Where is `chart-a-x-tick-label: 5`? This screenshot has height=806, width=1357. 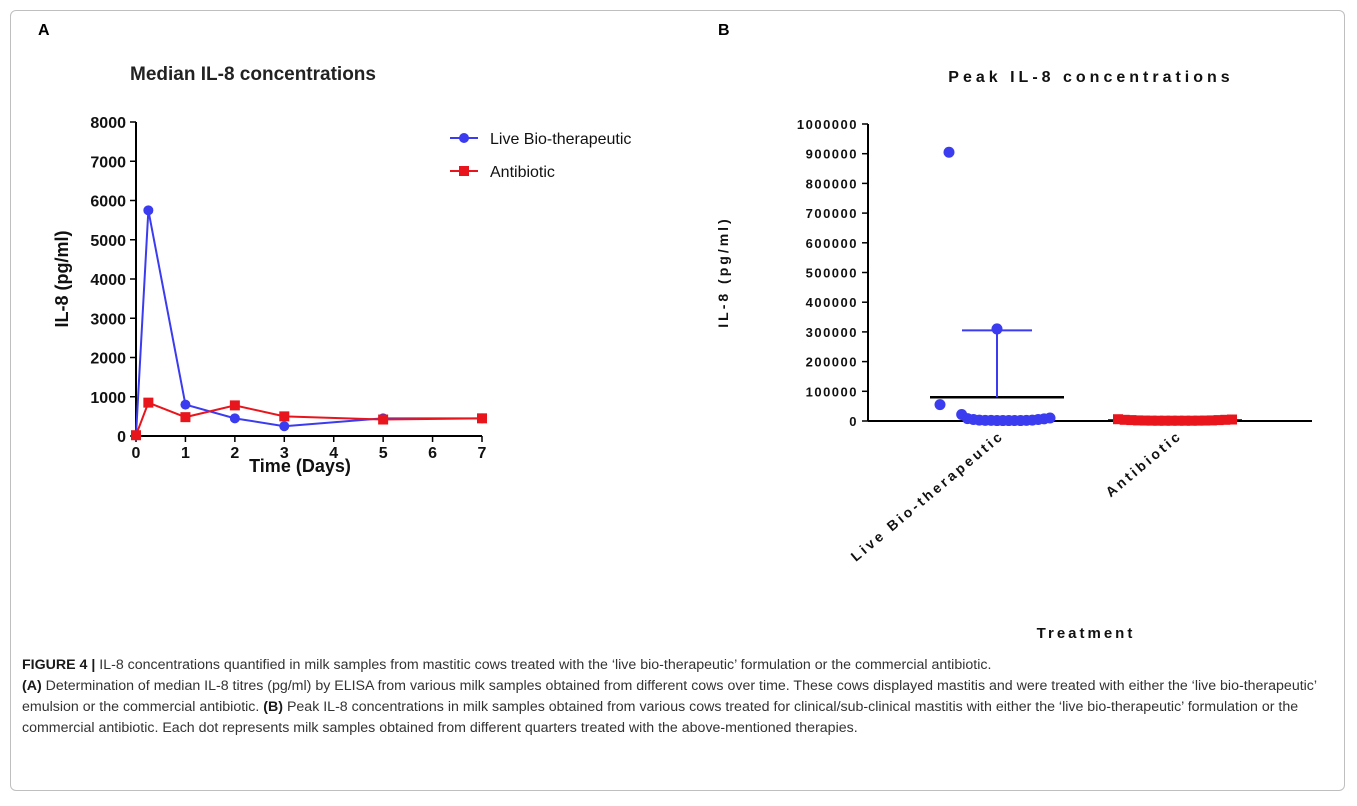
chart-a-x-tick-label: 5 is located at coordinates (383, 453).